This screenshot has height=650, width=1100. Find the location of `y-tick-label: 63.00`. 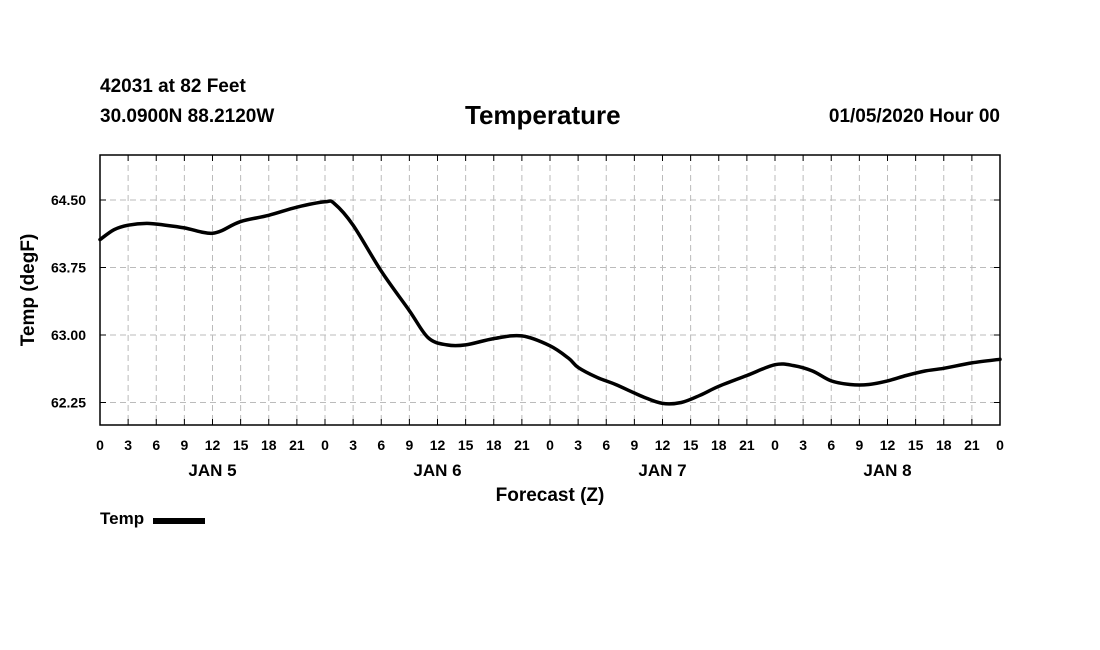

y-tick-label: 63.00 is located at coordinates (68, 335).